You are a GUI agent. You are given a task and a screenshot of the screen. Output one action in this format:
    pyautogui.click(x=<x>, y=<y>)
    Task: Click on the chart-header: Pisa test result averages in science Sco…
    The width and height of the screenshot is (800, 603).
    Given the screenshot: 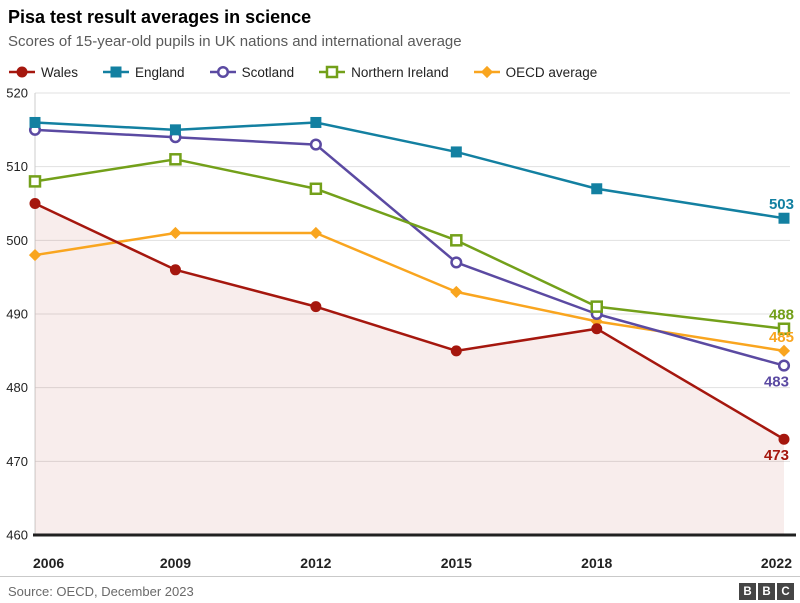 What is the action you would take?
    pyautogui.click(x=400, y=25)
    